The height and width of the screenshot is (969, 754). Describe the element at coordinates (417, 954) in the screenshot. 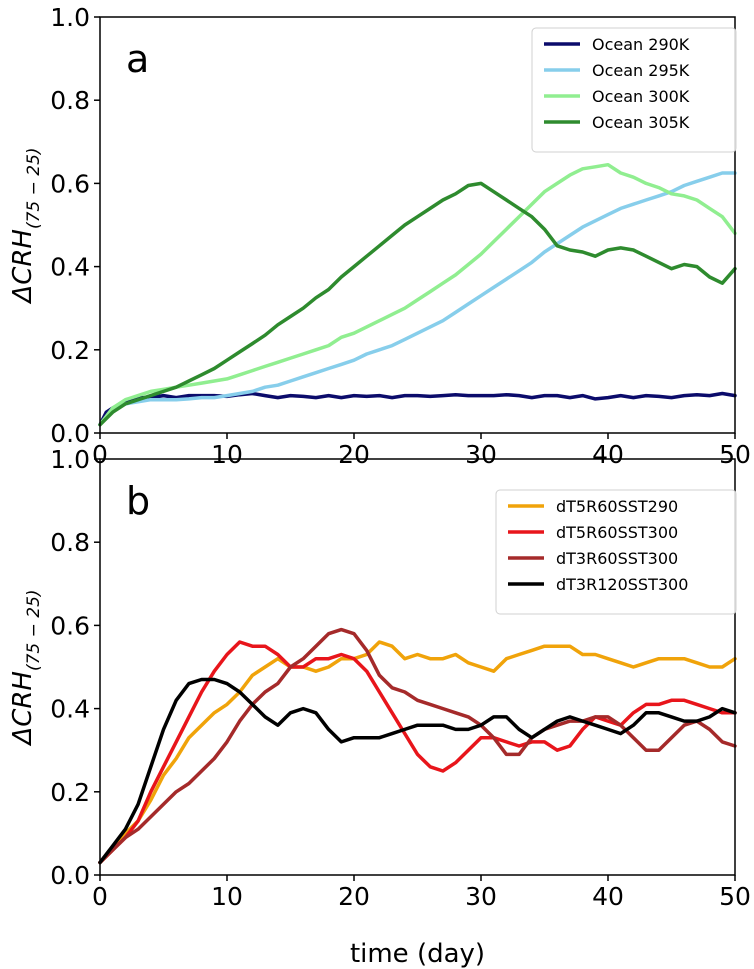

I see `x-axis-label: time (day)` at that location.